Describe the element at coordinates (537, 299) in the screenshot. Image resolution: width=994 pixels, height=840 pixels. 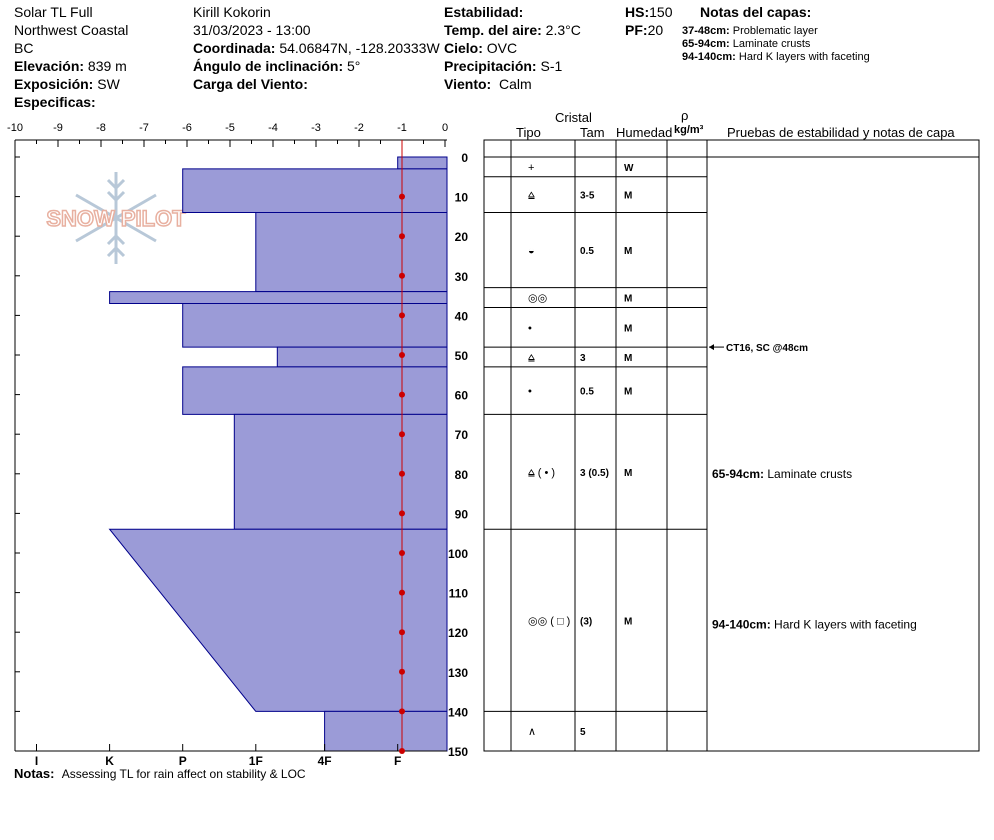
I see `grain-type: ◎◎` at that location.